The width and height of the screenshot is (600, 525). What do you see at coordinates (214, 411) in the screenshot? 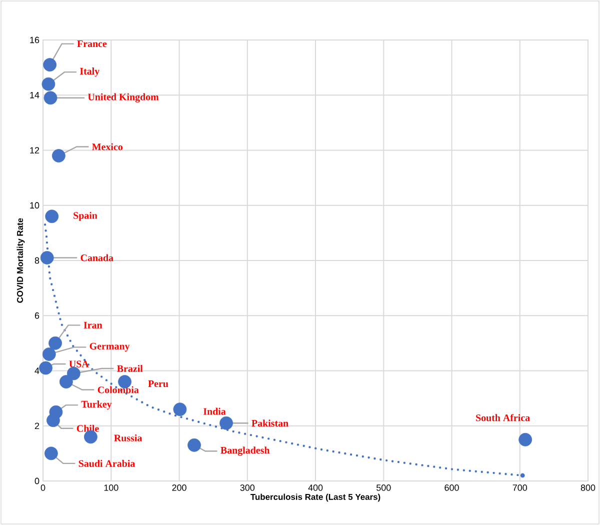
I see `annotation: India` at bounding box center [214, 411].